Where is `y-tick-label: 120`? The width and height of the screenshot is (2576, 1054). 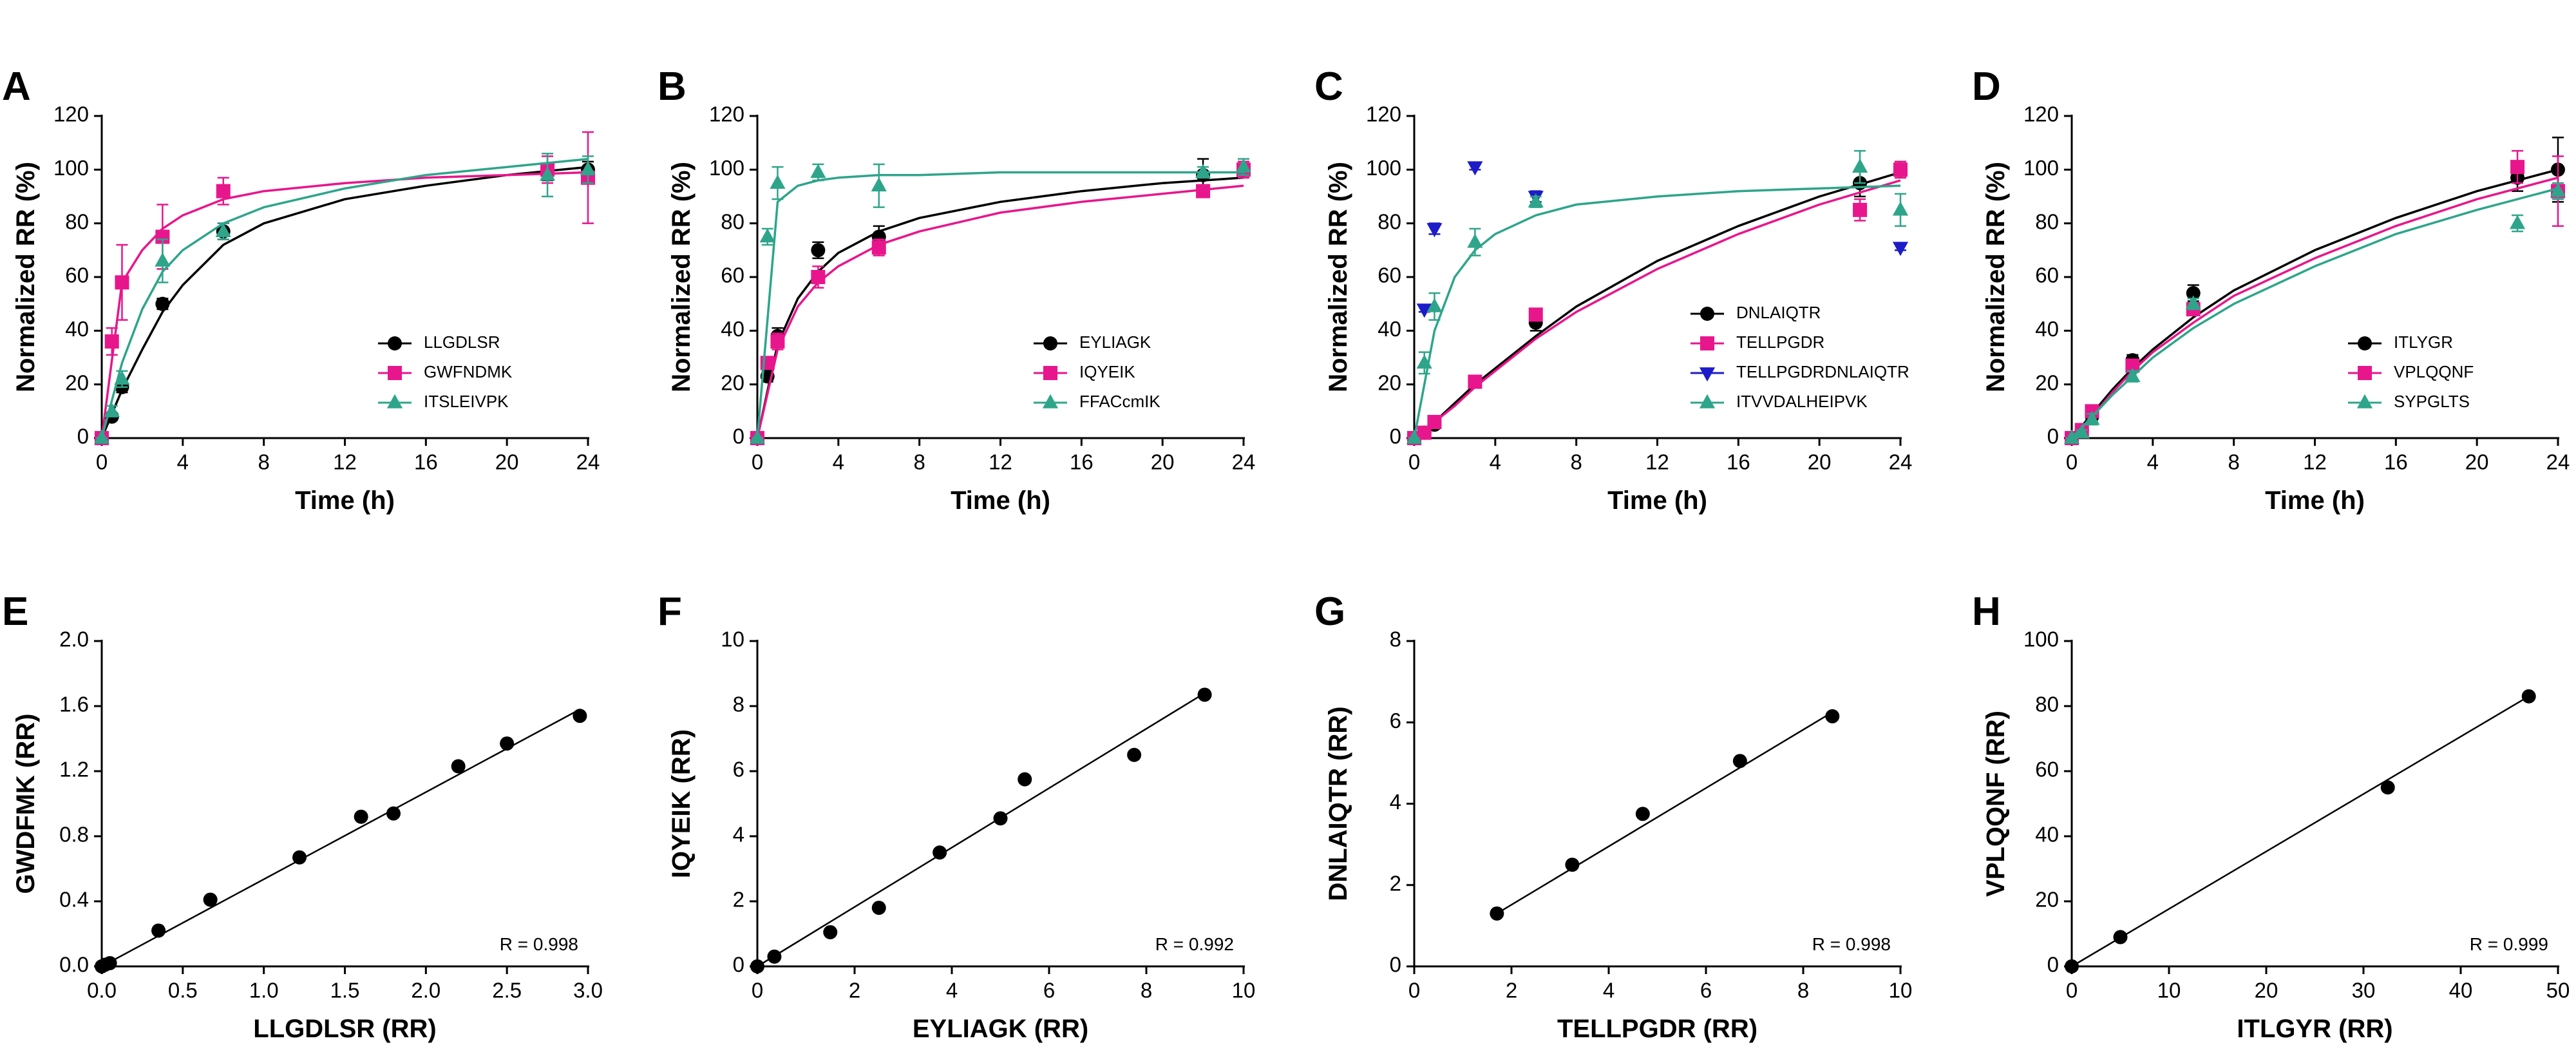
y-tick-label: 120 is located at coordinates (1384, 114).